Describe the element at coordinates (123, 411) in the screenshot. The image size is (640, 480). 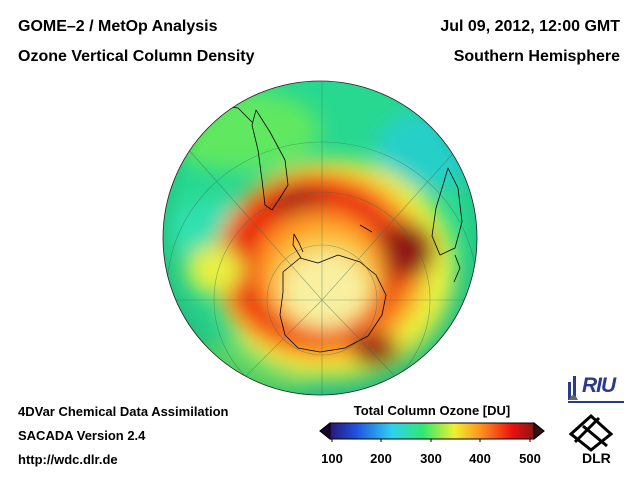
I see `method-label: 4DVar Chemical Data Assimilation` at that location.